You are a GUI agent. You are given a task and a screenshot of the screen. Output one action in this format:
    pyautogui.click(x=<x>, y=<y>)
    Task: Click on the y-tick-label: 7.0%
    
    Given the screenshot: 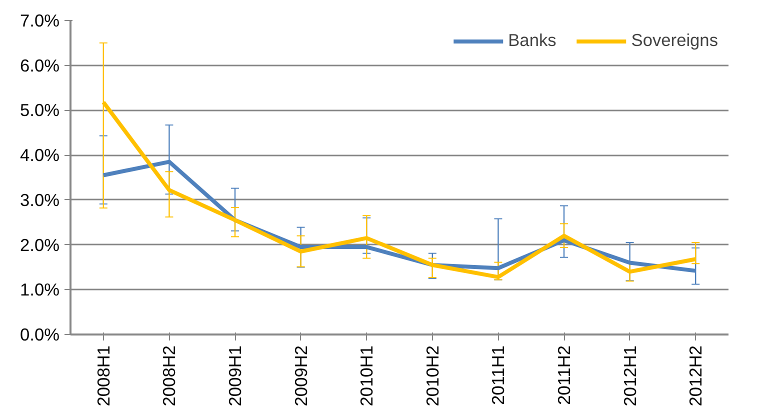 What is the action you would take?
    pyautogui.click(x=40, y=20)
    